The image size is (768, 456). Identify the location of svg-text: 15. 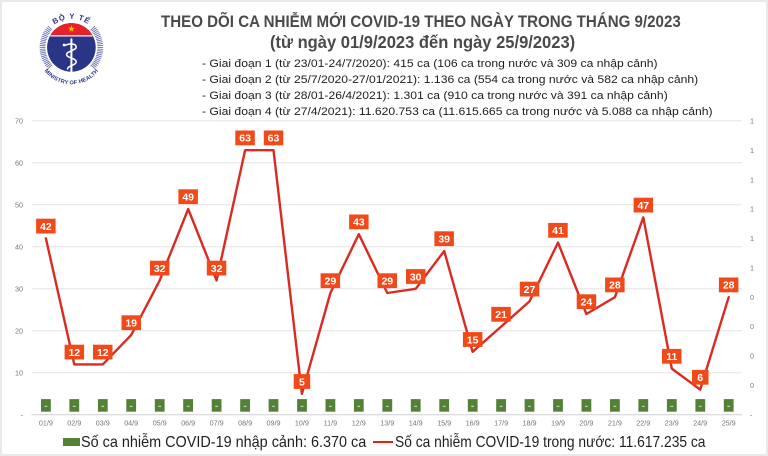
(473, 340).